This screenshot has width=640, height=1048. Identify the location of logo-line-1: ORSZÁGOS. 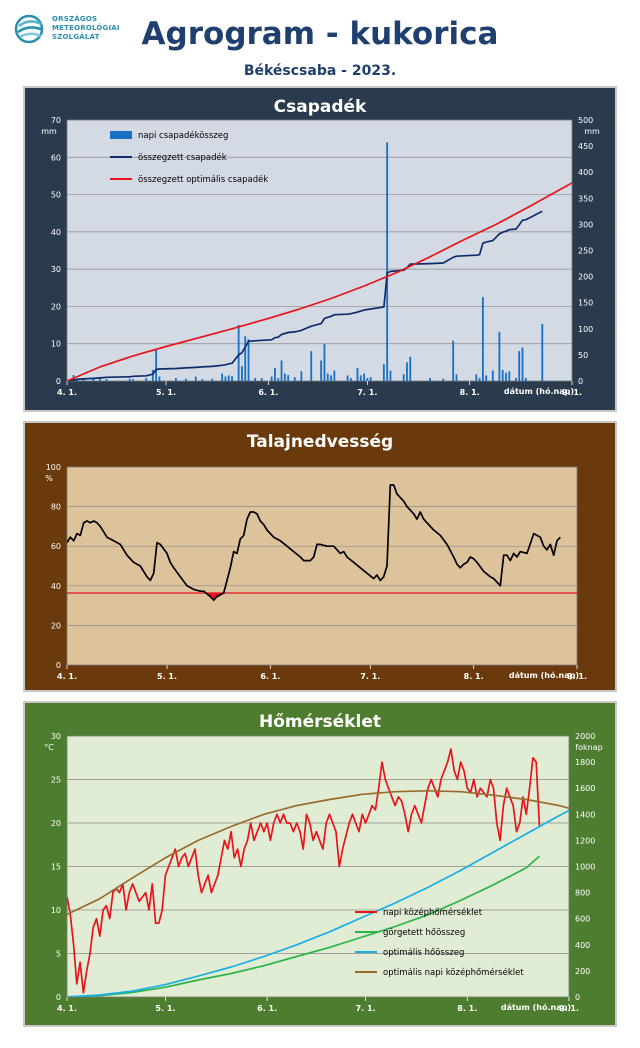
(75, 19).